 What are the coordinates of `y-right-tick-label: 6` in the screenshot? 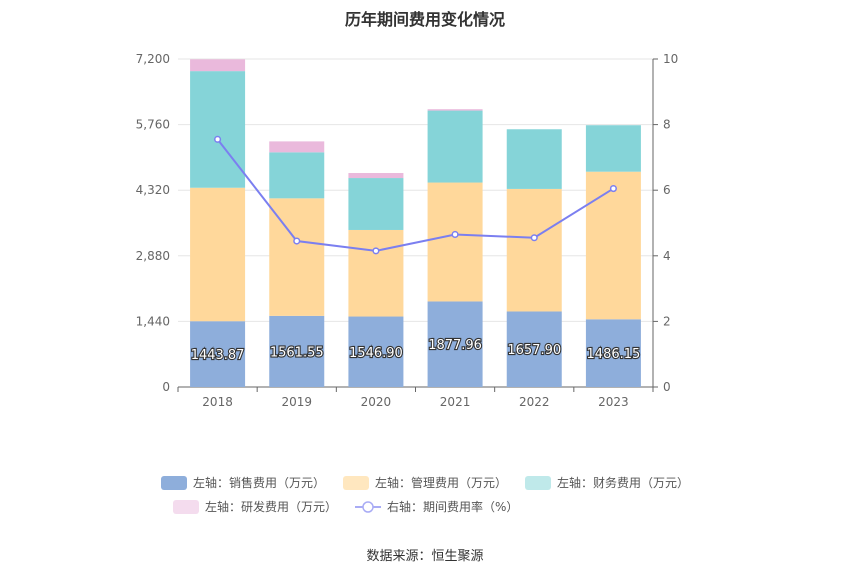 It's located at (667, 190).